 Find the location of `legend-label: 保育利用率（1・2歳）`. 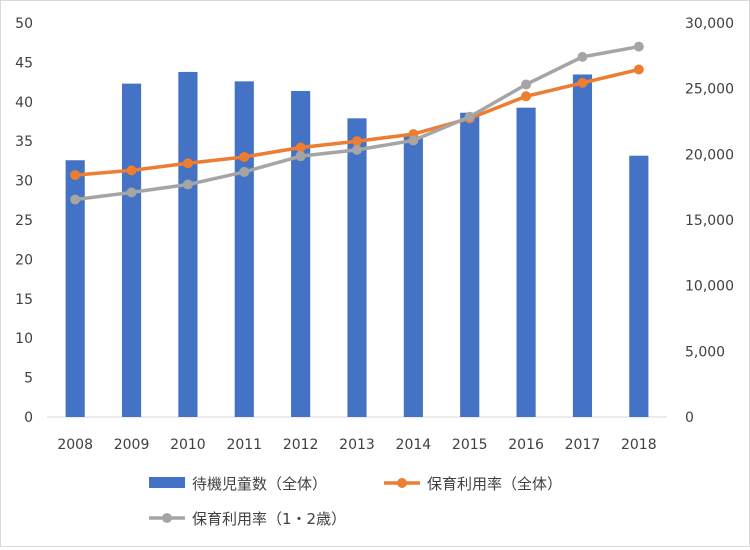

legend-label: 保育利用率（1・2歳） is located at coordinates (269, 519).